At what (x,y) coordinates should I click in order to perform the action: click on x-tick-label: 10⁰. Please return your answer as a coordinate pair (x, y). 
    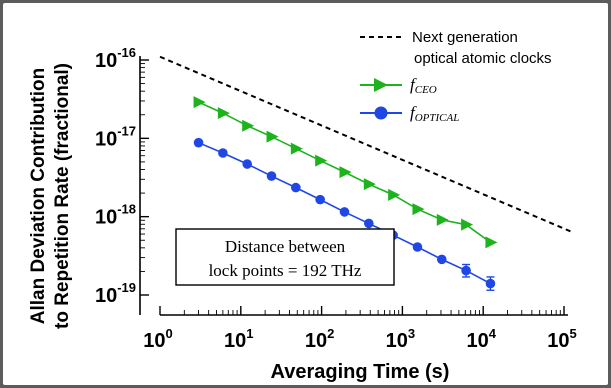
    Looking at the image, I should click on (157, 339).